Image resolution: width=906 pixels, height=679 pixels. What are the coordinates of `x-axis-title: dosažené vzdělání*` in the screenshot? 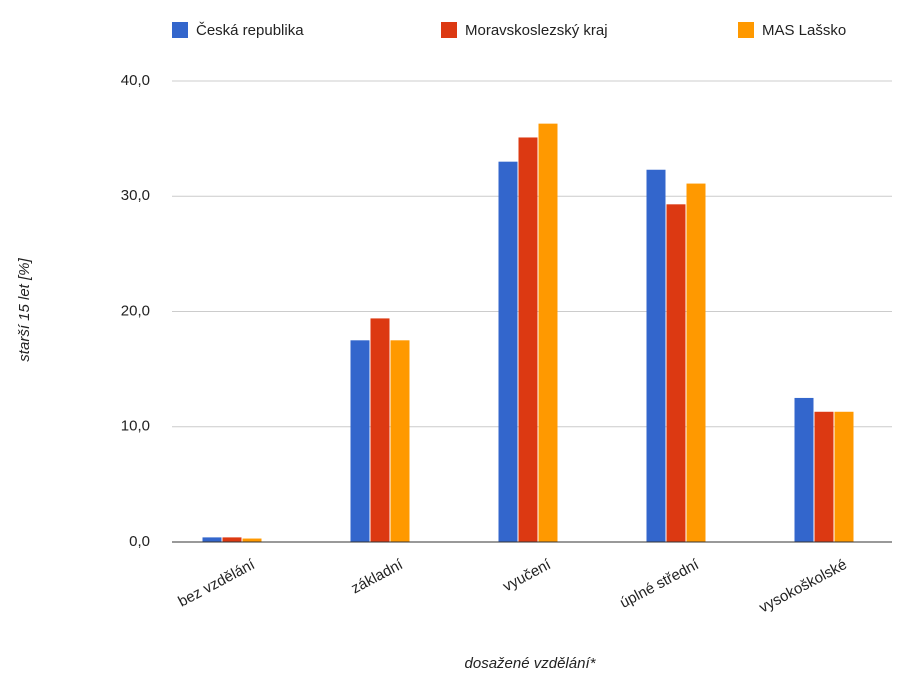 It's located at (531, 663).